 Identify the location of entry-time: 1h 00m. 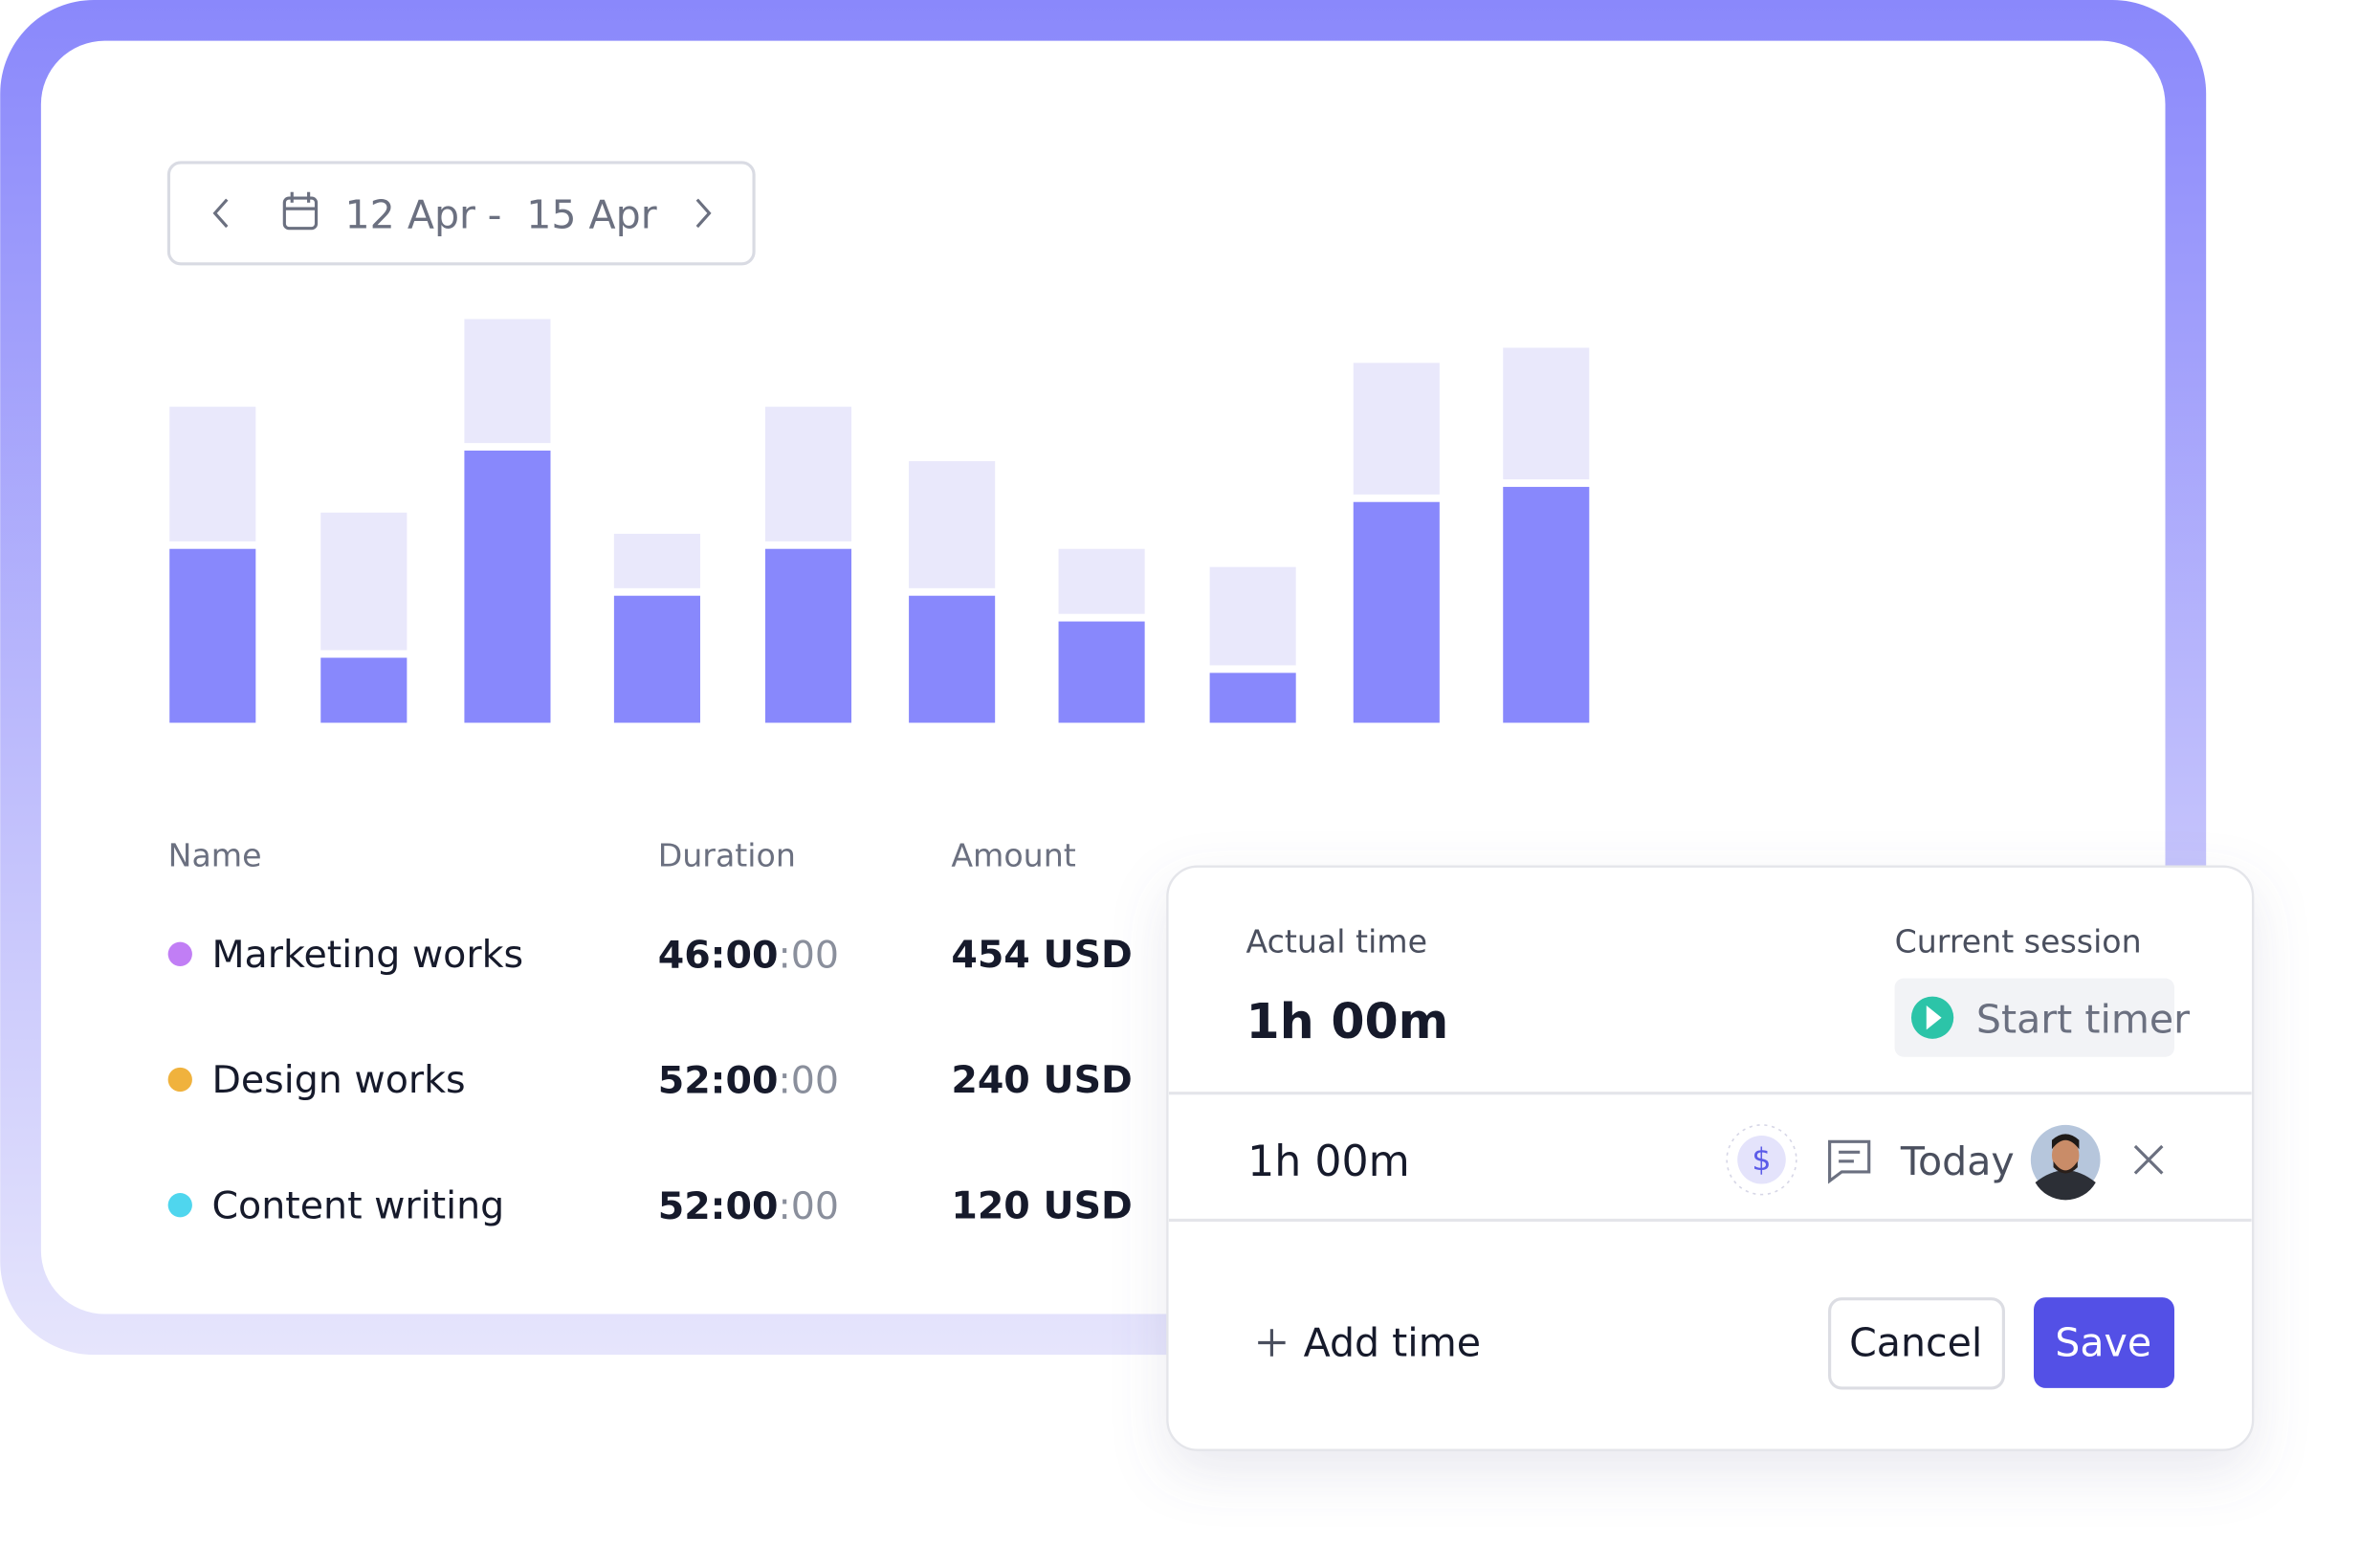
(1328, 1161).